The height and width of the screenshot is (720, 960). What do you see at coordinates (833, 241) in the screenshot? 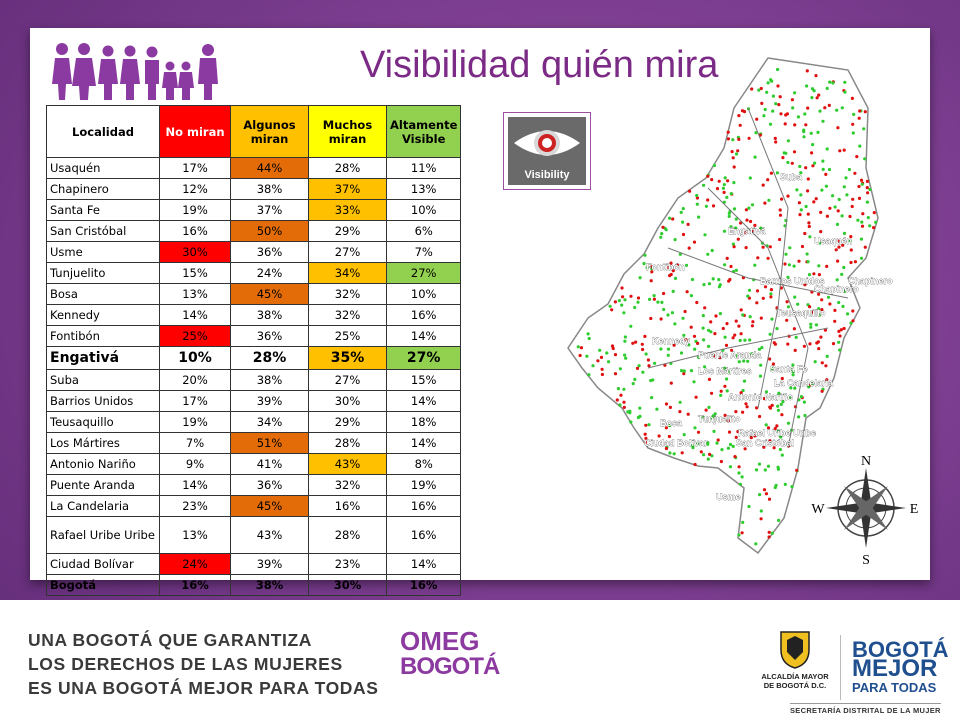
I see `map-label: Usaquén` at bounding box center [833, 241].